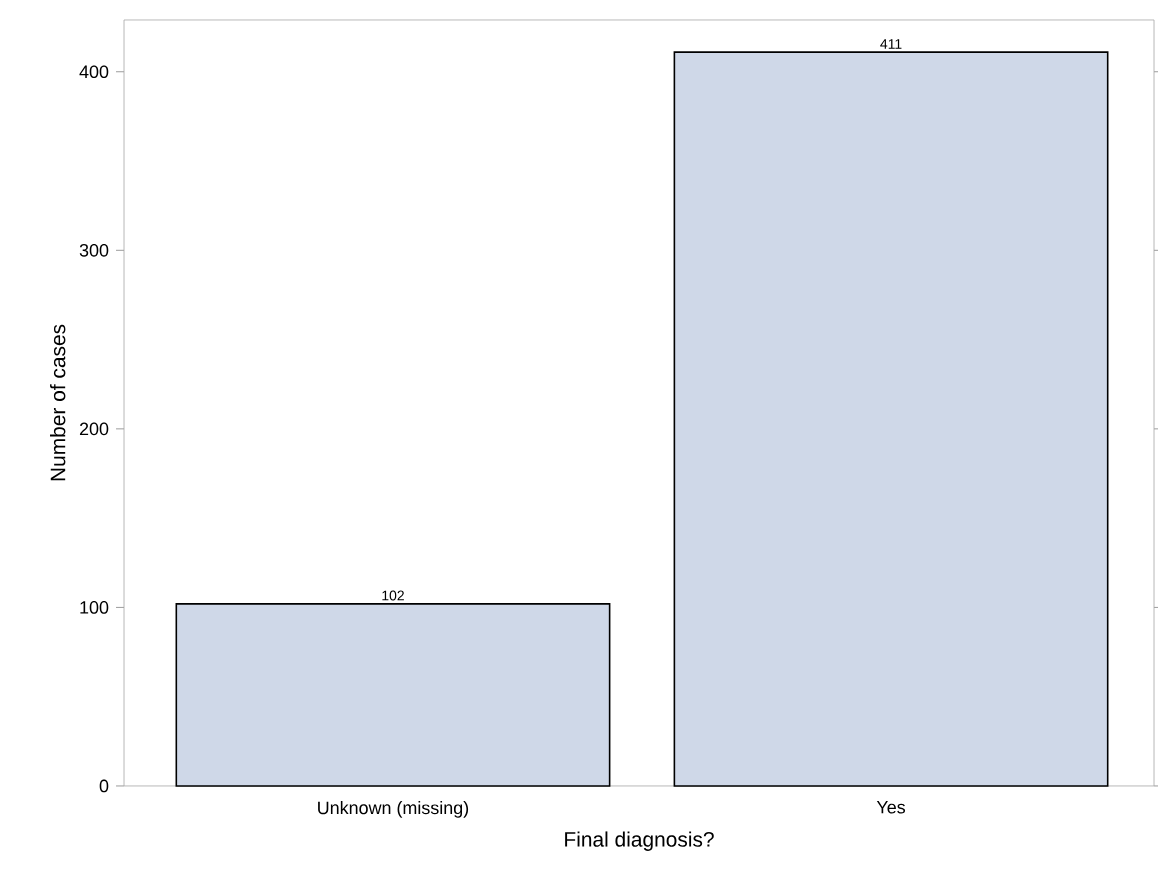 The width and height of the screenshot is (1158, 882). What do you see at coordinates (639, 841) in the screenshot?
I see `x-axis-title: Final diagnosis?` at bounding box center [639, 841].